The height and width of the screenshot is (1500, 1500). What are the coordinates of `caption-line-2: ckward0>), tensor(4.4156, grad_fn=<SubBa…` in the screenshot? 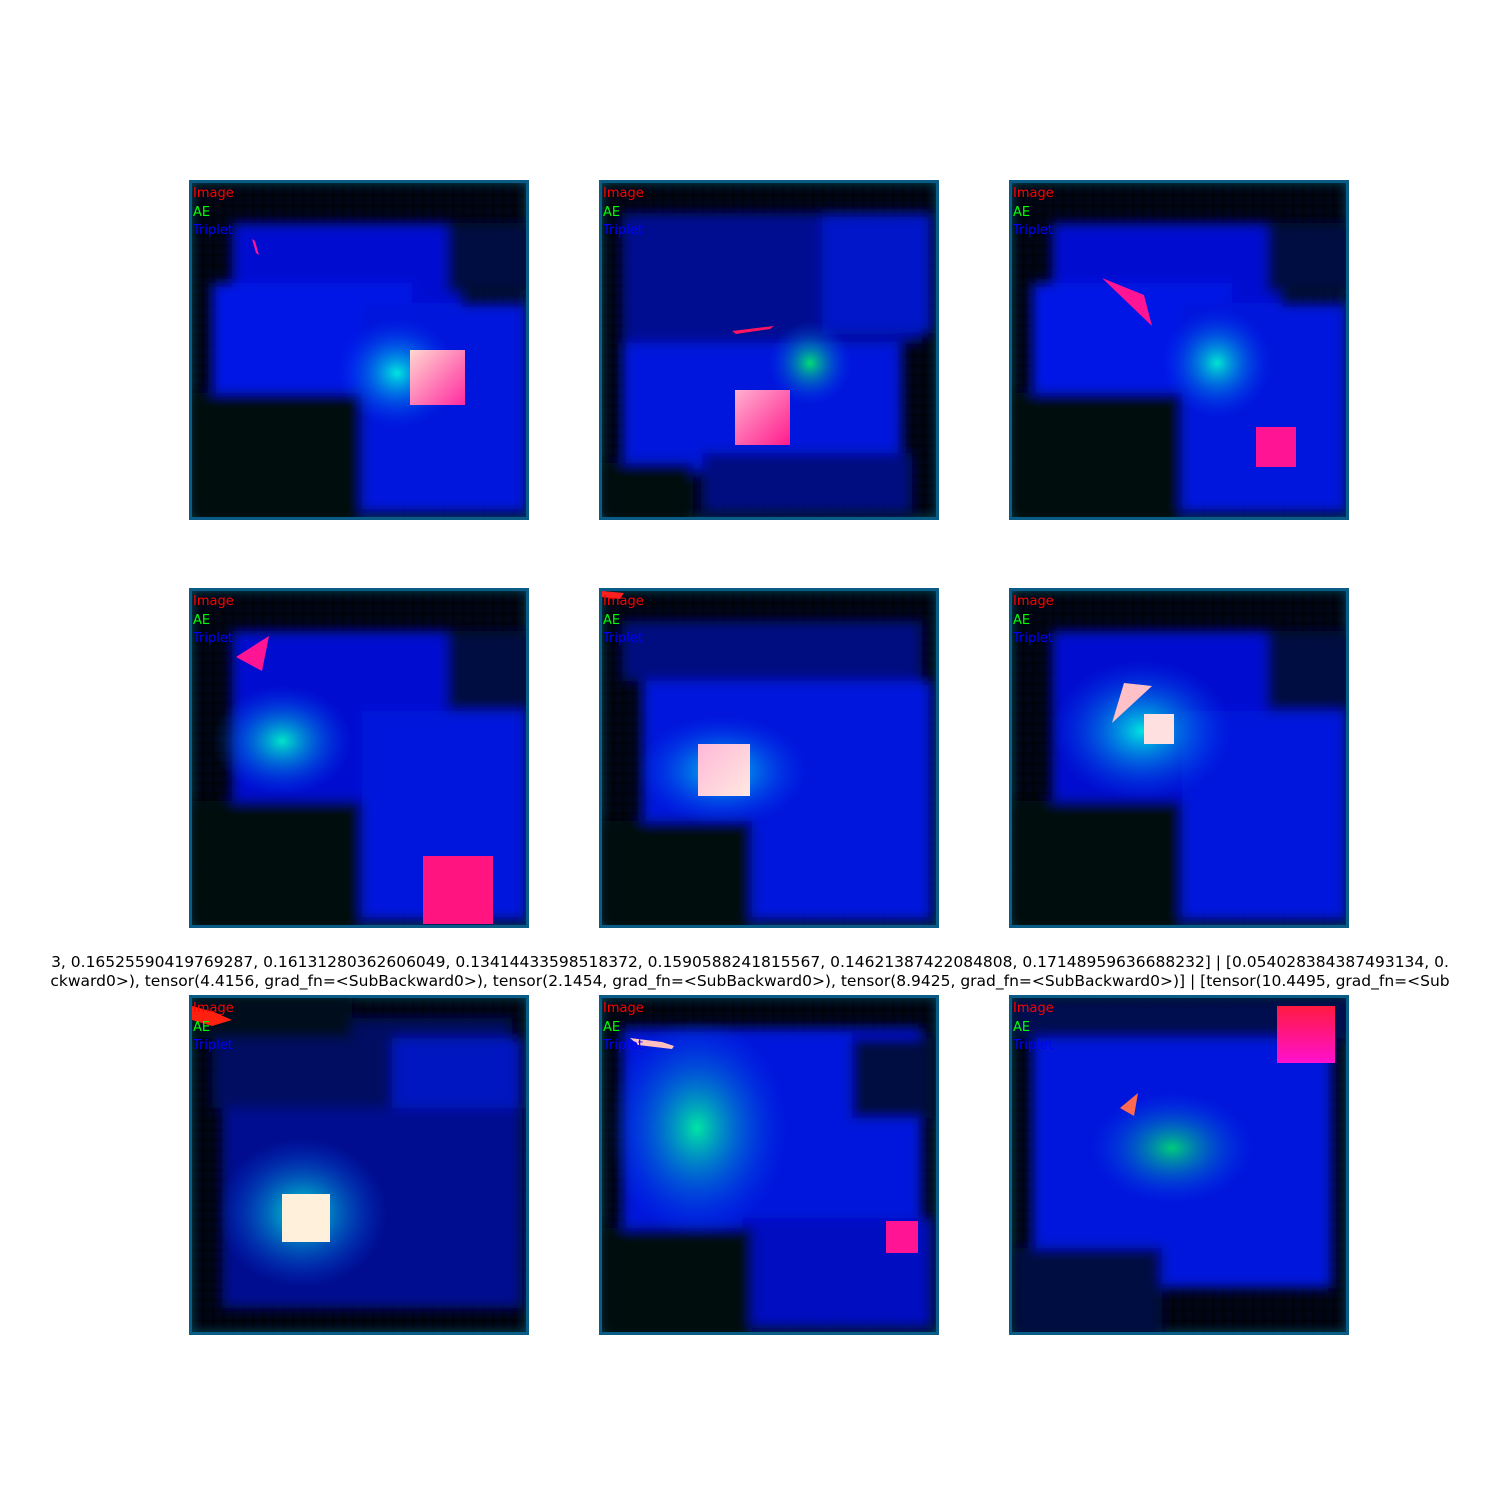 It's located at (750, 981).